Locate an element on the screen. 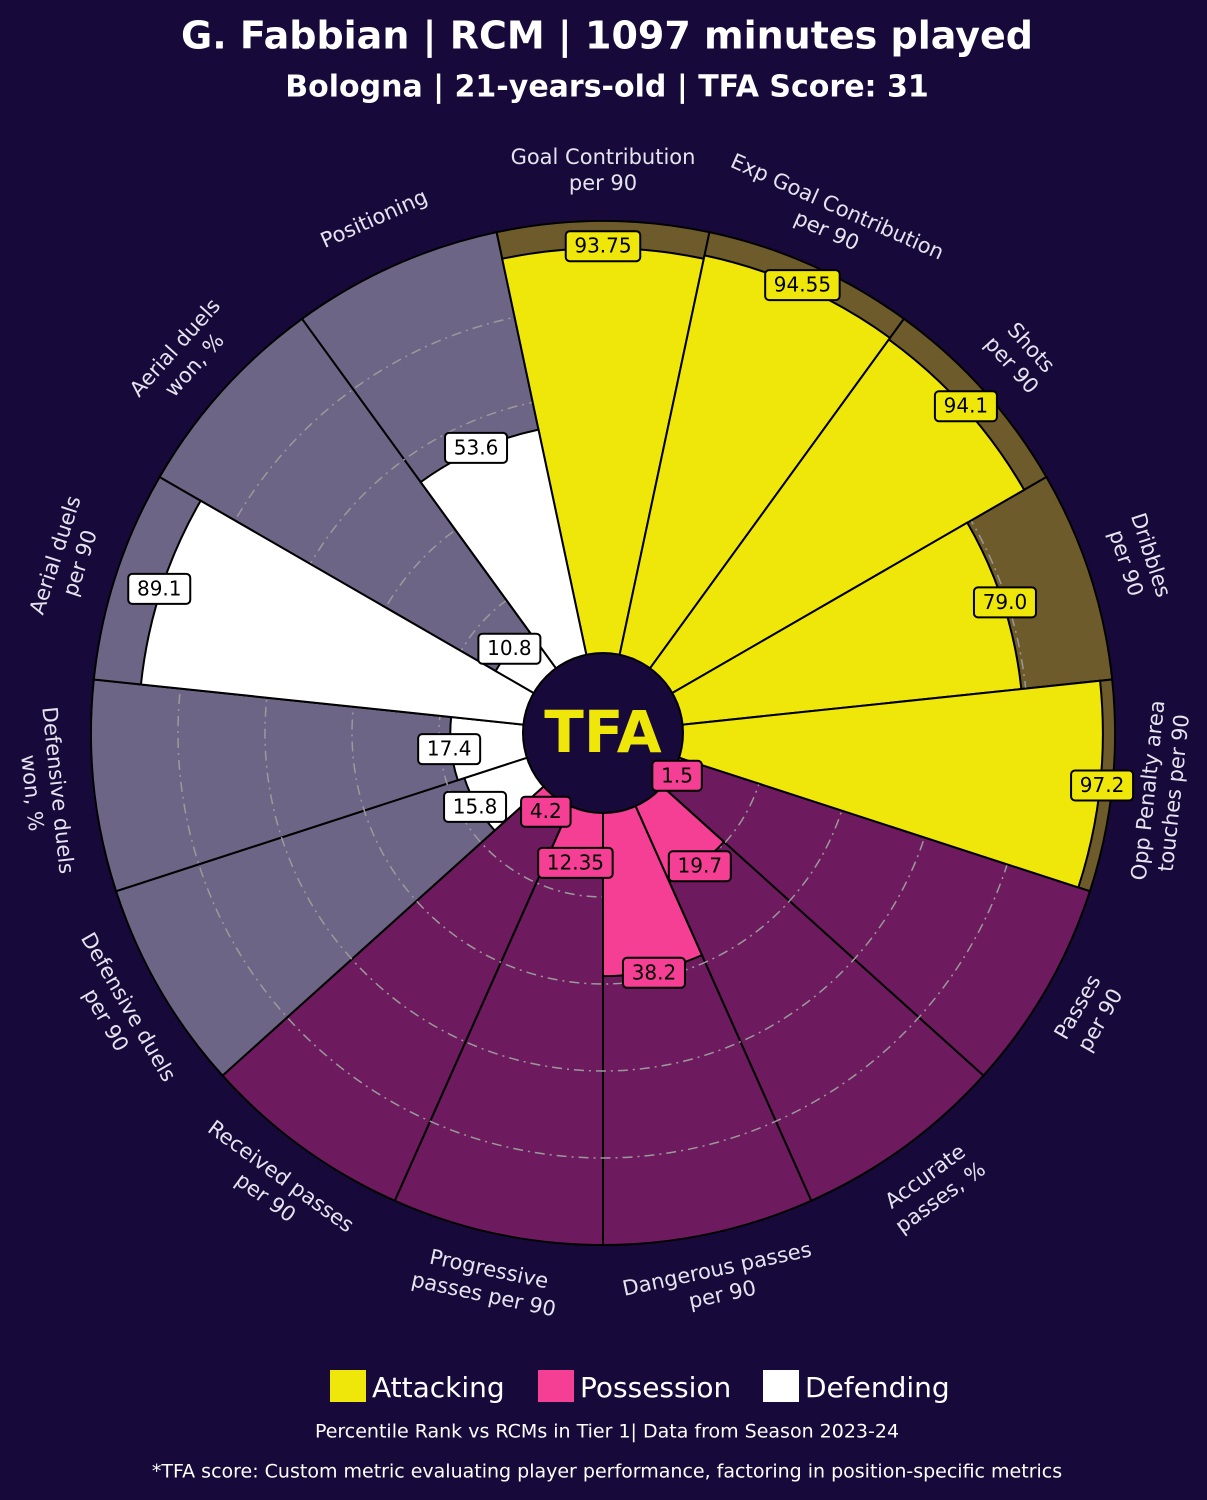  value-label: 19.7 is located at coordinates (700, 866).